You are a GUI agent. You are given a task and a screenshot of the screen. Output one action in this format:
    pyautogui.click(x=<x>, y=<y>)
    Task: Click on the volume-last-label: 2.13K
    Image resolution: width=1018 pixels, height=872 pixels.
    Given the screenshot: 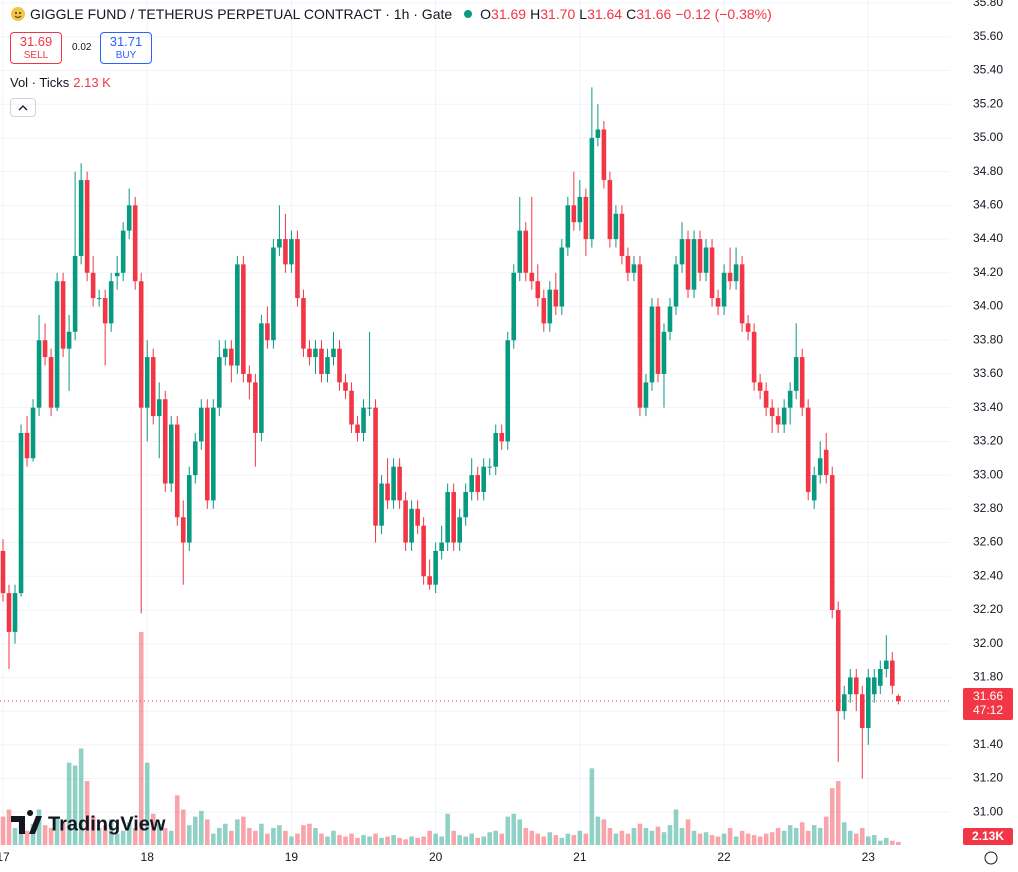 What is the action you would take?
    pyautogui.click(x=988, y=836)
    